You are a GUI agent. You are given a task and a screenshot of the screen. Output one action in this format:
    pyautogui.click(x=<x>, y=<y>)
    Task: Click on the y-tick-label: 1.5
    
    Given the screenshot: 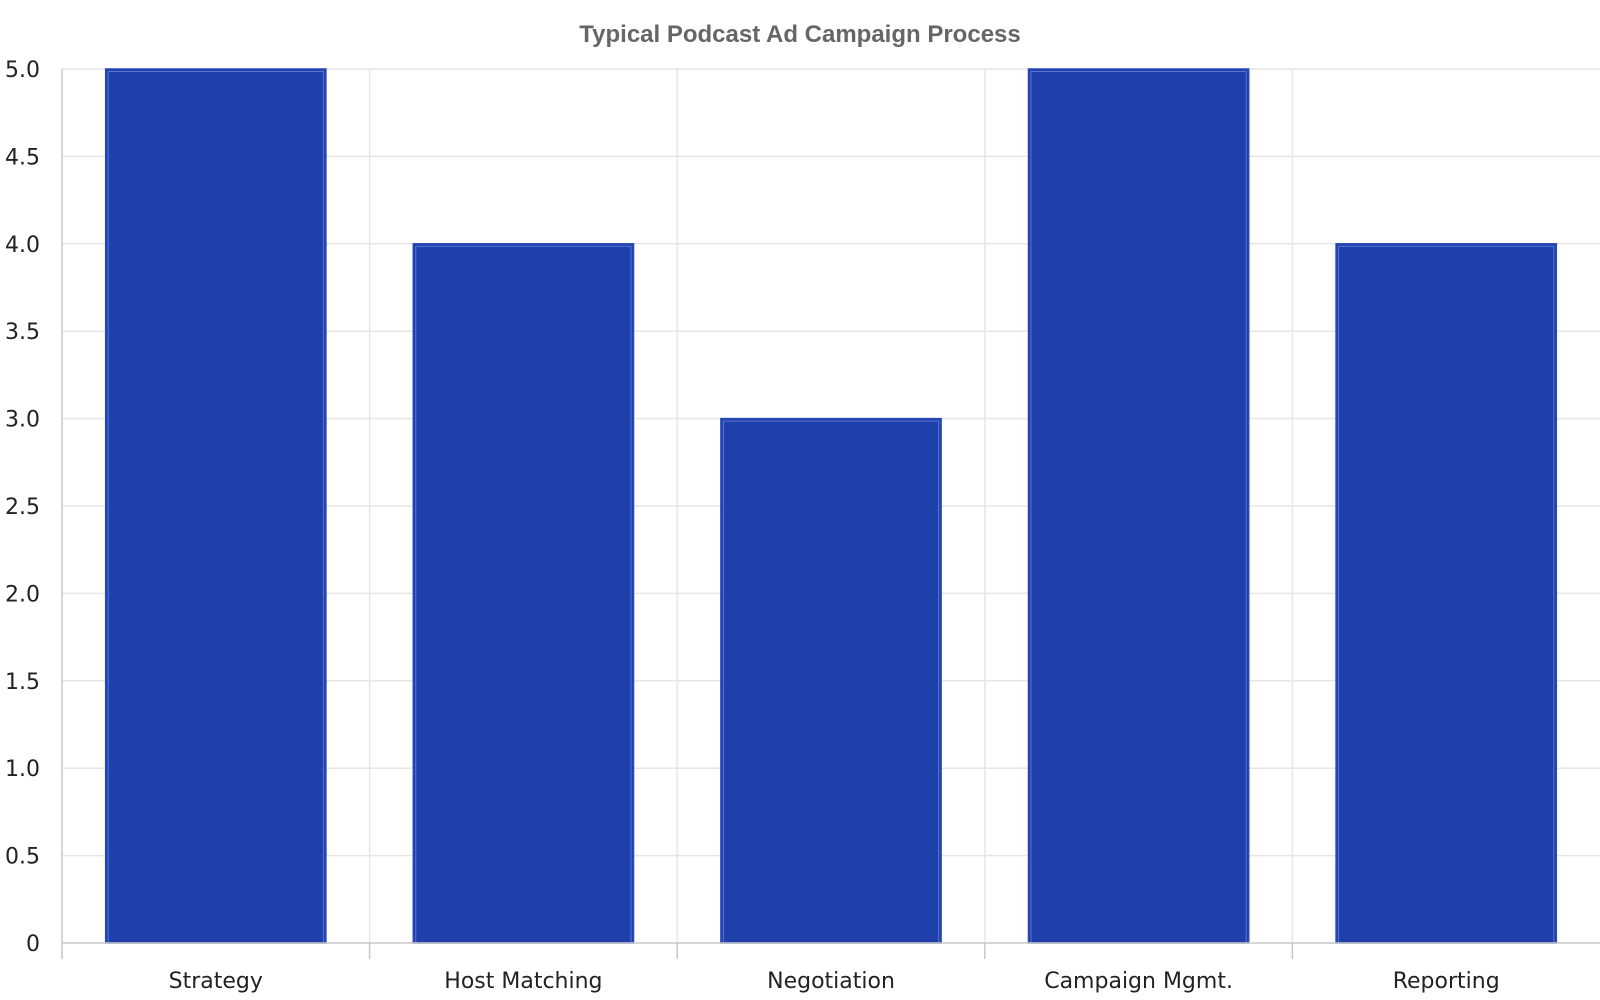 What is the action you would take?
    pyautogui.click(x=22, y=682)
    